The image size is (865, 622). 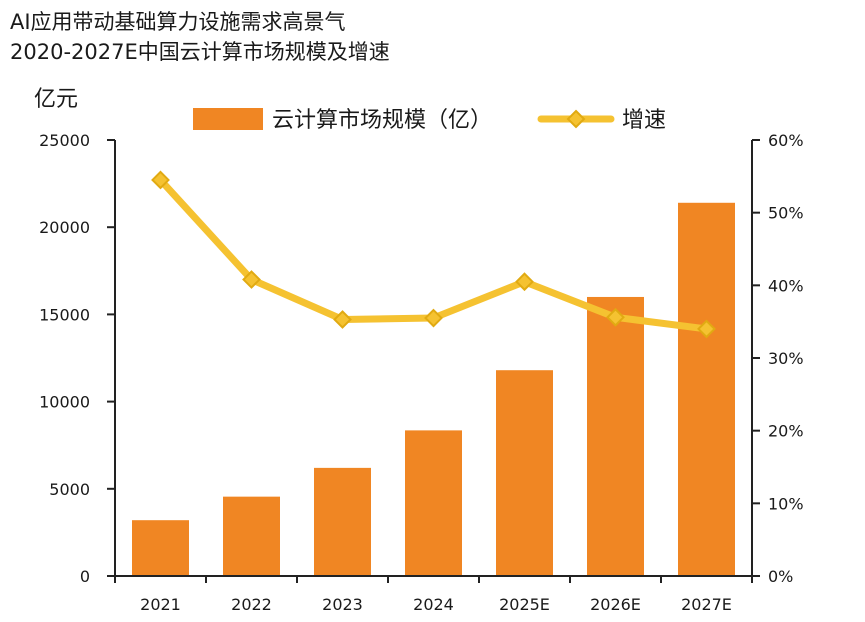 I want to click on growth-point-2024, so click(x=433, y=318).